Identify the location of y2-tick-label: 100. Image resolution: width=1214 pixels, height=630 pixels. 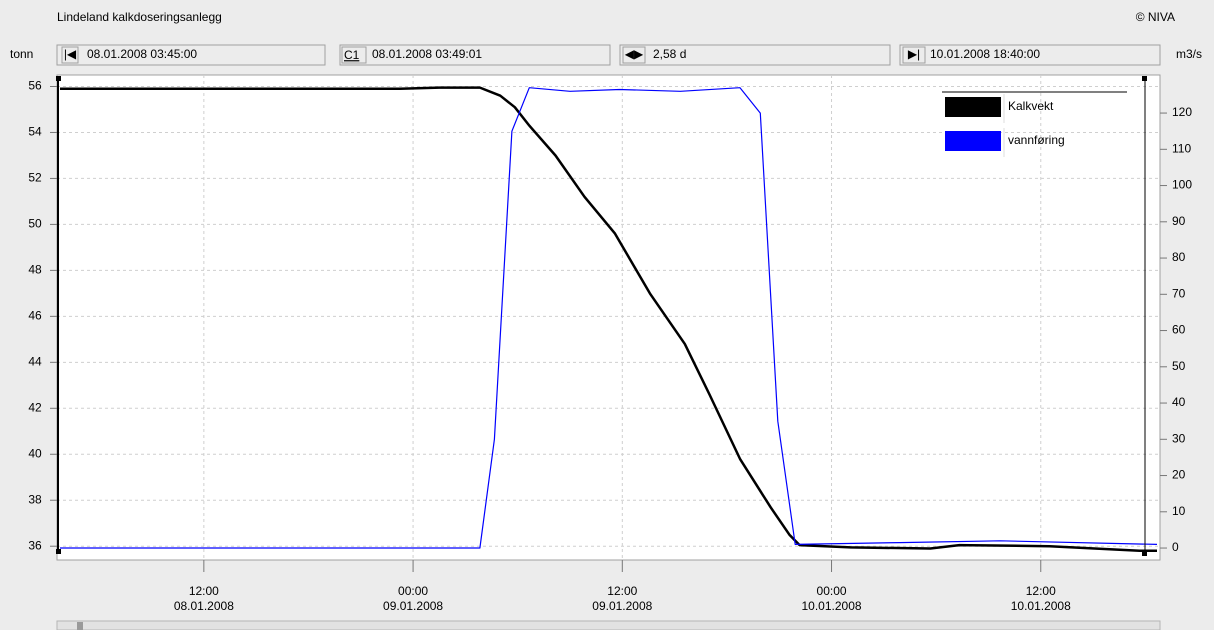
(1182, 185).